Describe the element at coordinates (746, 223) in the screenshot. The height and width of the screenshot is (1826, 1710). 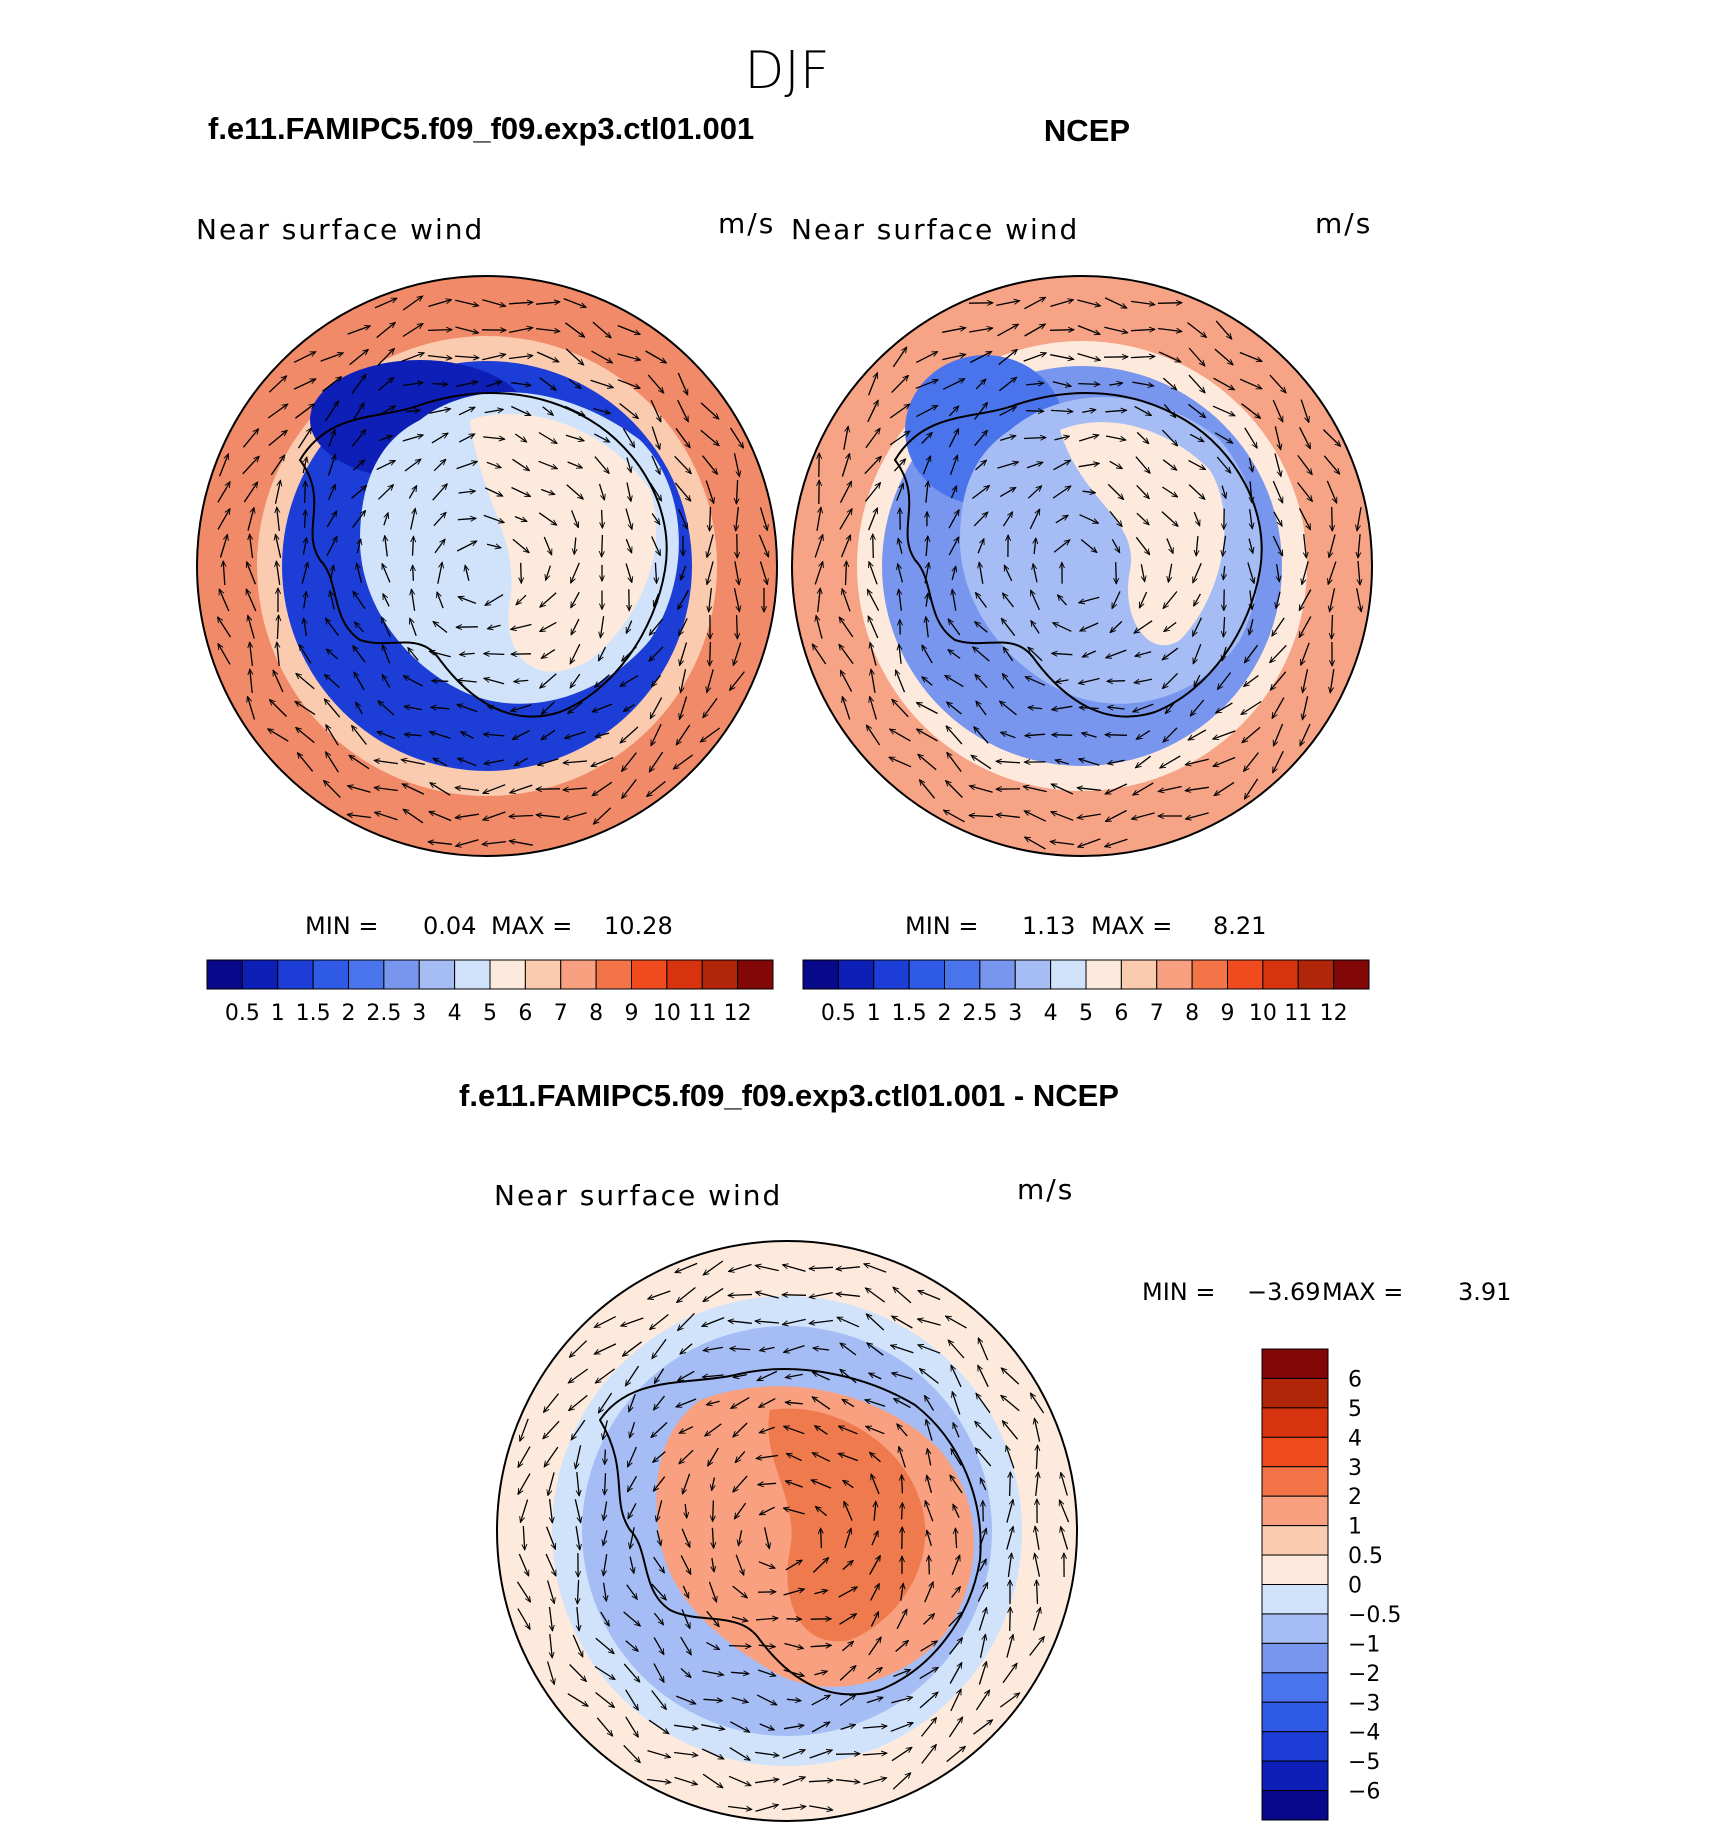
I see `panel-model-units: m/s` at that location.